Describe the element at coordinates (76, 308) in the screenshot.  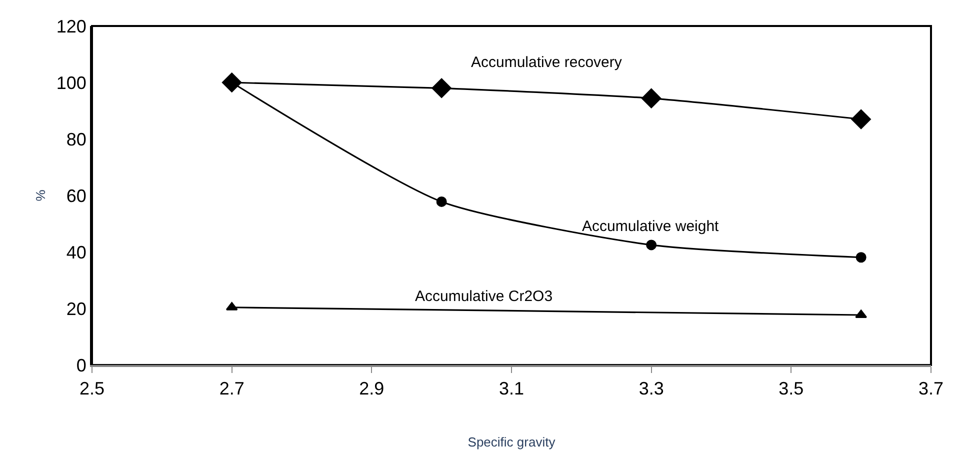
I see `y-tick-label: 20` at that location.